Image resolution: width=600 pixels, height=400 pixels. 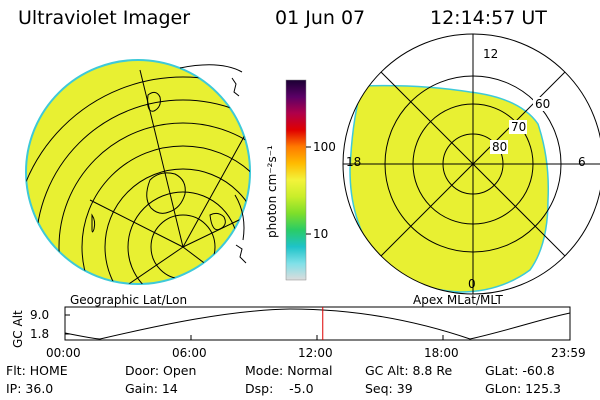 I want to click on colorbar-label-10: 10, so click(x=321, y=234).